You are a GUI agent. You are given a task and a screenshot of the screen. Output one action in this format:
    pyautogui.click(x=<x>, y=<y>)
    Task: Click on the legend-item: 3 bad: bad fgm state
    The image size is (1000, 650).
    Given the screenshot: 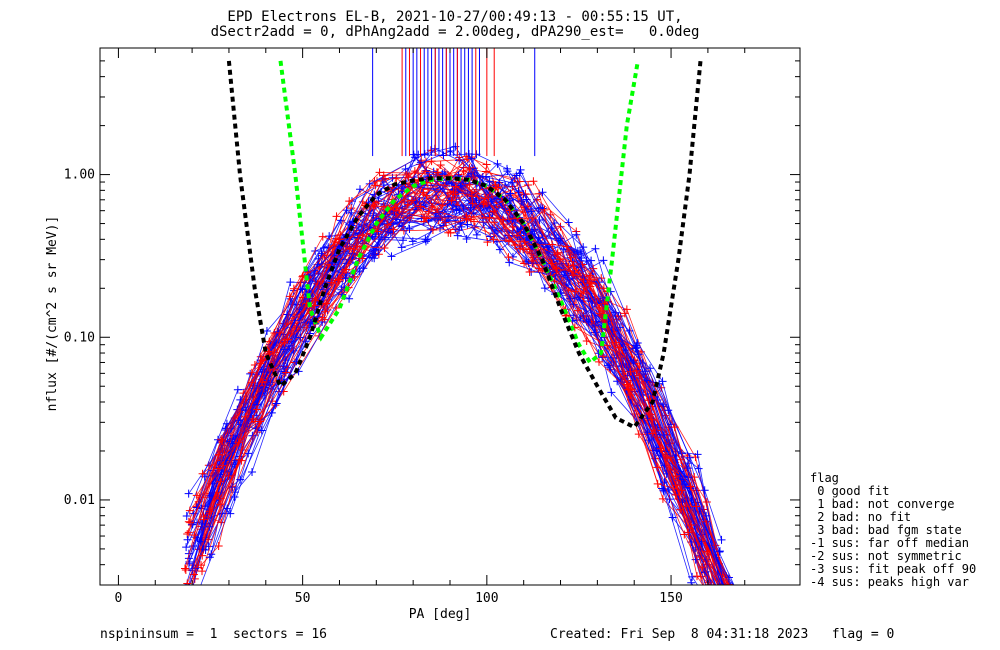 What is the action you would take?
    pyautogui.click(x=886, y=530)
    